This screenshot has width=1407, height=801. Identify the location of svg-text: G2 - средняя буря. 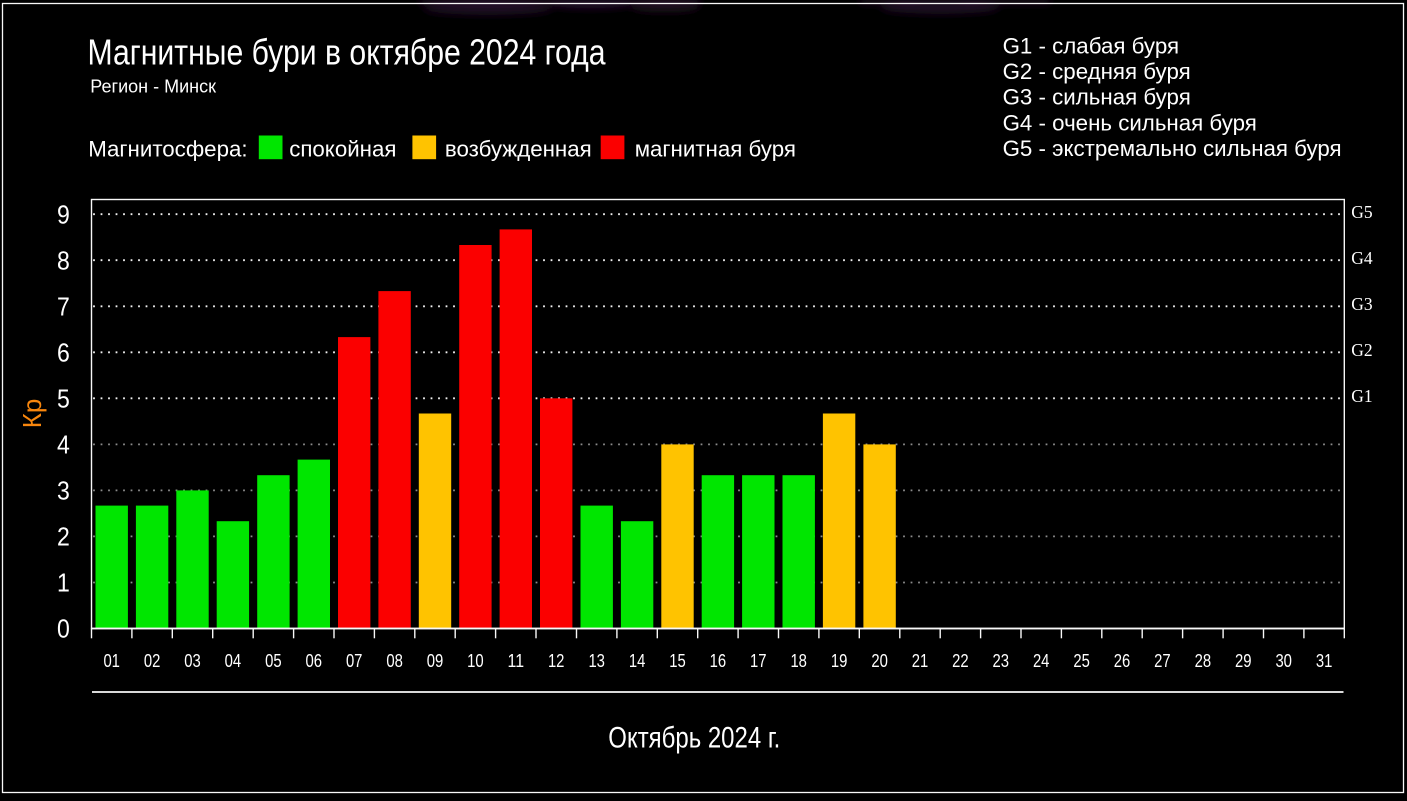
(1097, 71).